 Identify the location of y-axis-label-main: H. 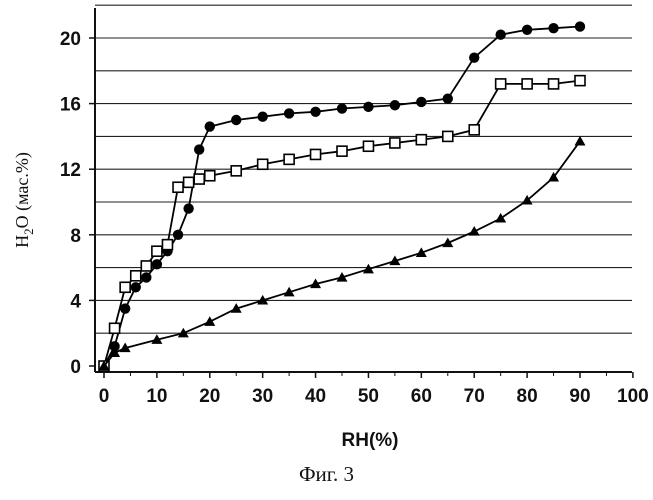
(22, 241).